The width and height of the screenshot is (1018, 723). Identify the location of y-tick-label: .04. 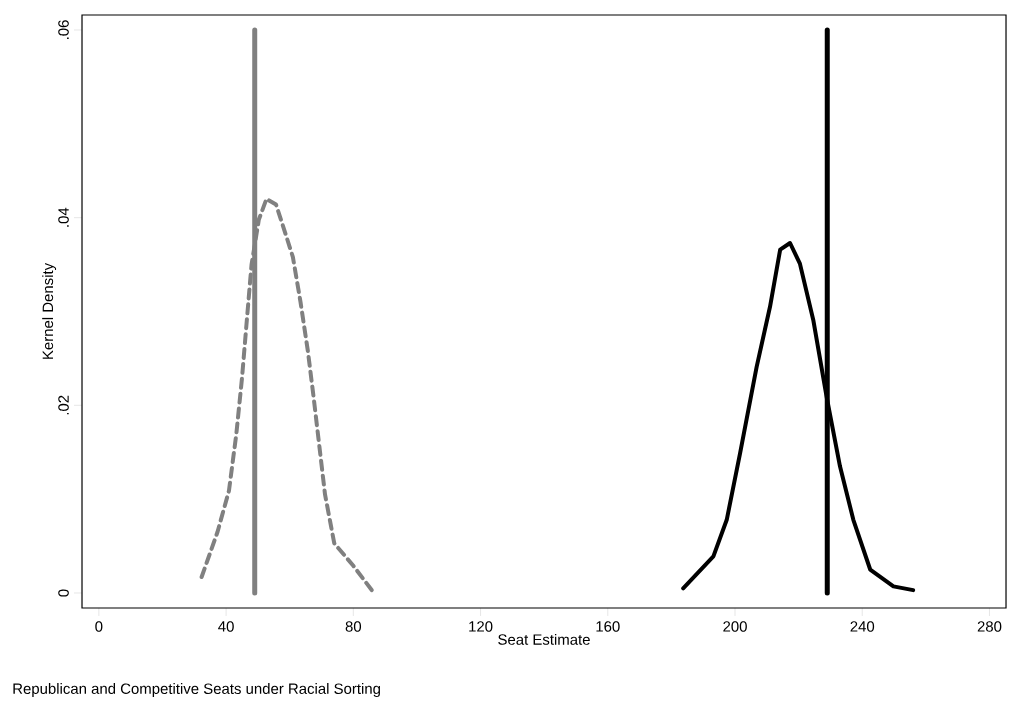
(63, 217).